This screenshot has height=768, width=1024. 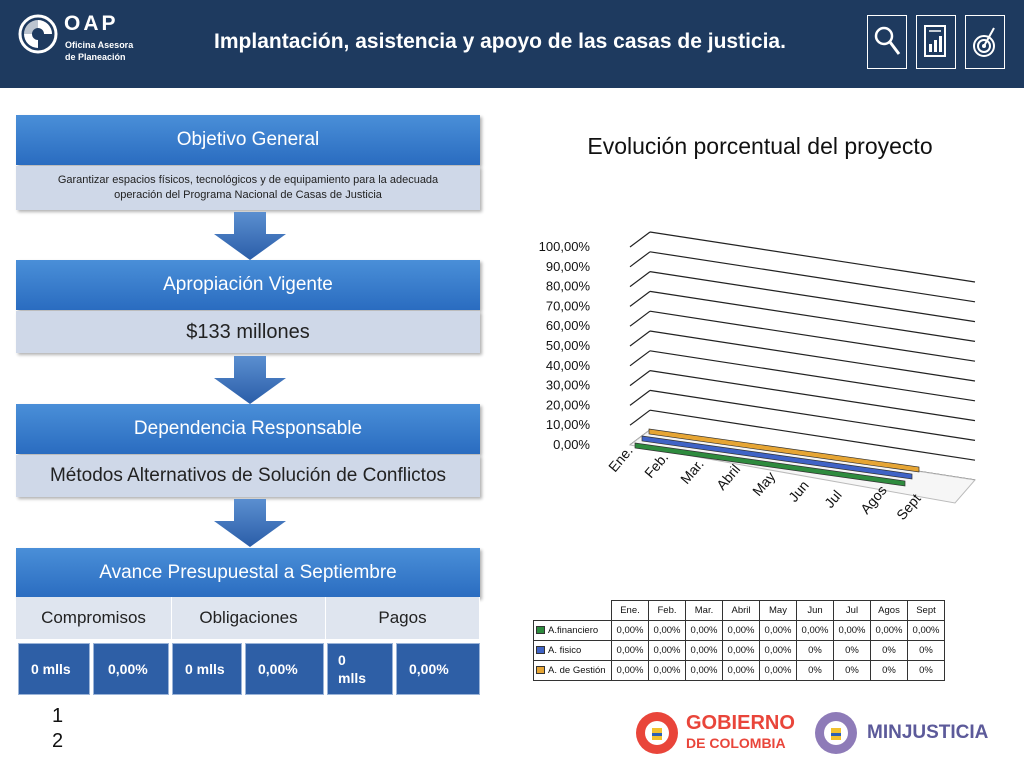 I want to click on avance-heading: Avance Presupuestal a Septiembre, so click(x=248, y=573).